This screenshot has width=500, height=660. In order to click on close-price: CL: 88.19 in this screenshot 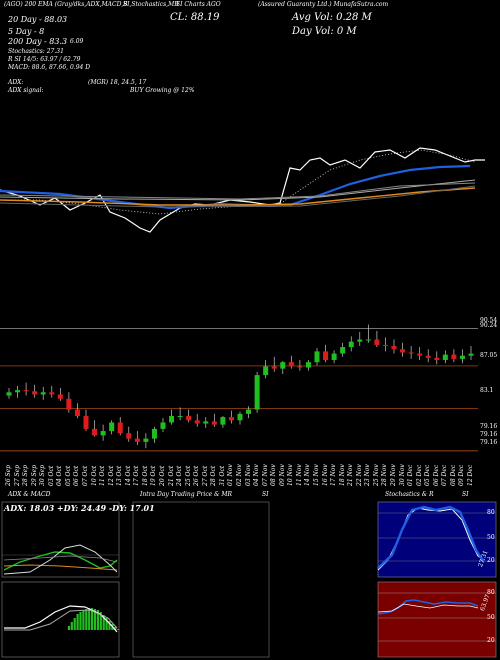, I will do `click(195, 17)`.